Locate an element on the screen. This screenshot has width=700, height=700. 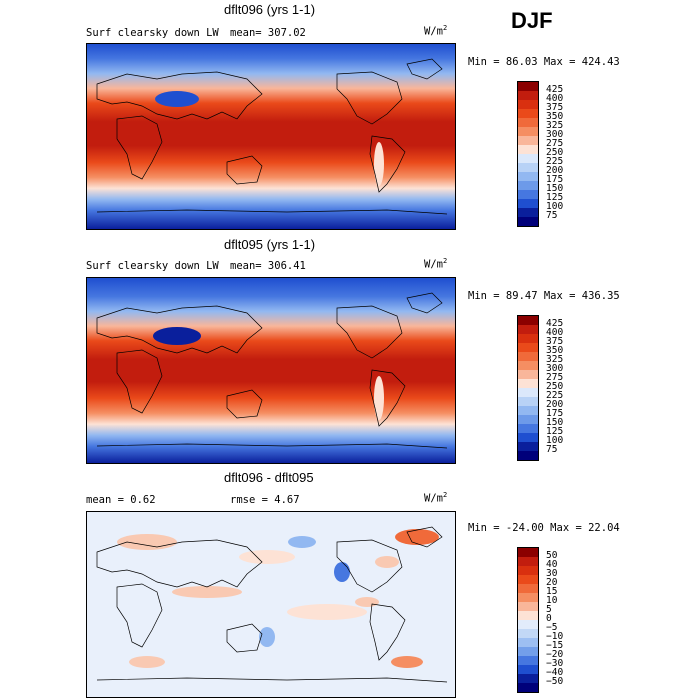
panel1-field is located at coordinates (271, 136).